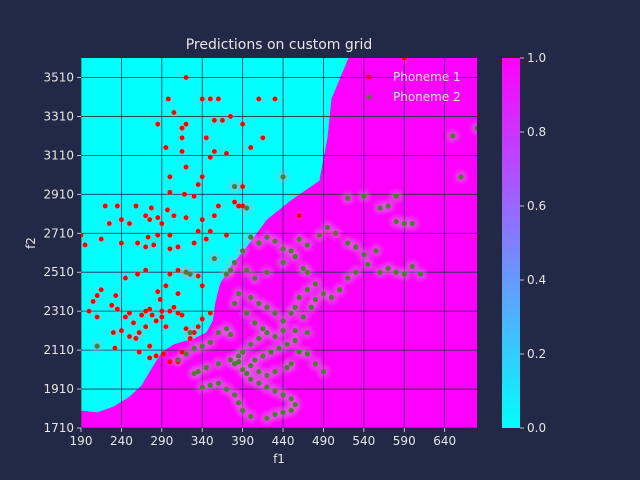 The height and width of the screenshot is (480, 640). Describe the element at coordinates (536, 280) in the screenshot. I see `colorbar-tick-label: 0.4` at that location.